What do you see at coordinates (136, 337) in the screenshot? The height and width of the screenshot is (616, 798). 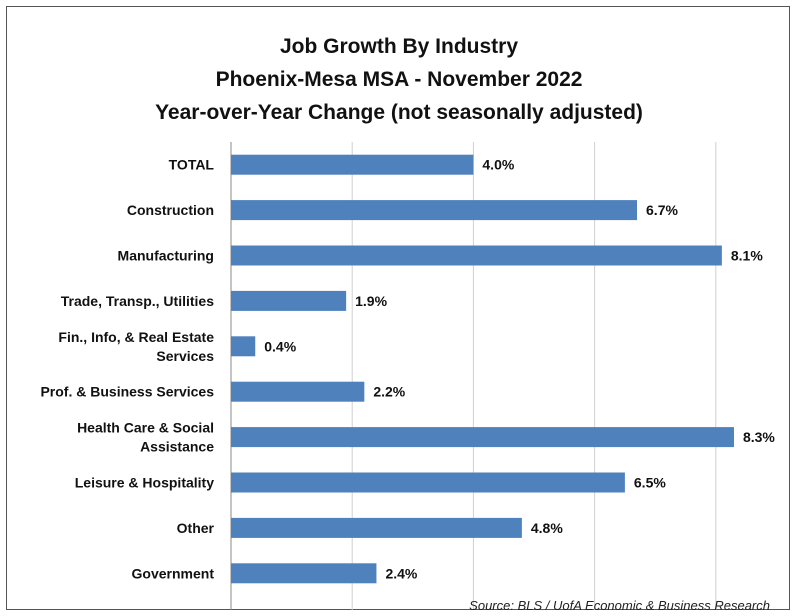 I see `category-label-line: Fin., Info, & Real Estate` at bounding box center [136, 337].